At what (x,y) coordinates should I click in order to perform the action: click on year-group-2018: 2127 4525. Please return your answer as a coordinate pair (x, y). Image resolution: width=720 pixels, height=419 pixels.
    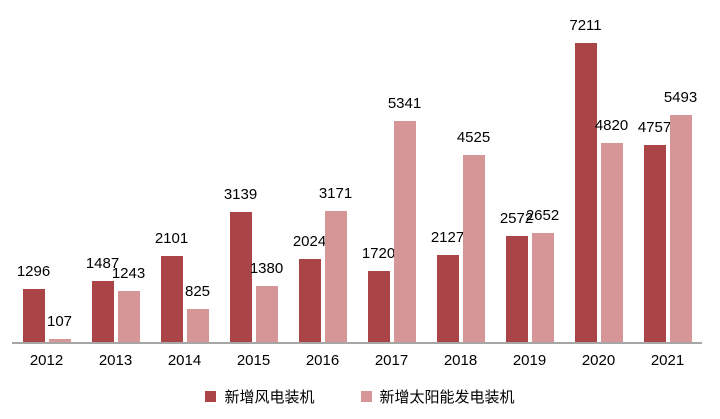
    Looking at the image, I should click on (460, 236).